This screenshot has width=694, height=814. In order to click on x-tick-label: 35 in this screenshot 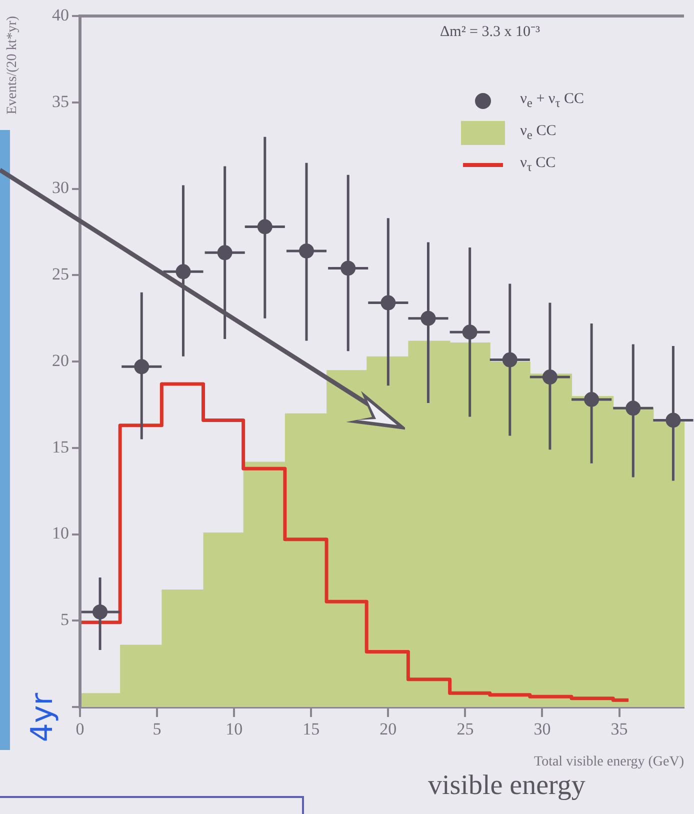, I will do `click(619, 729)`.